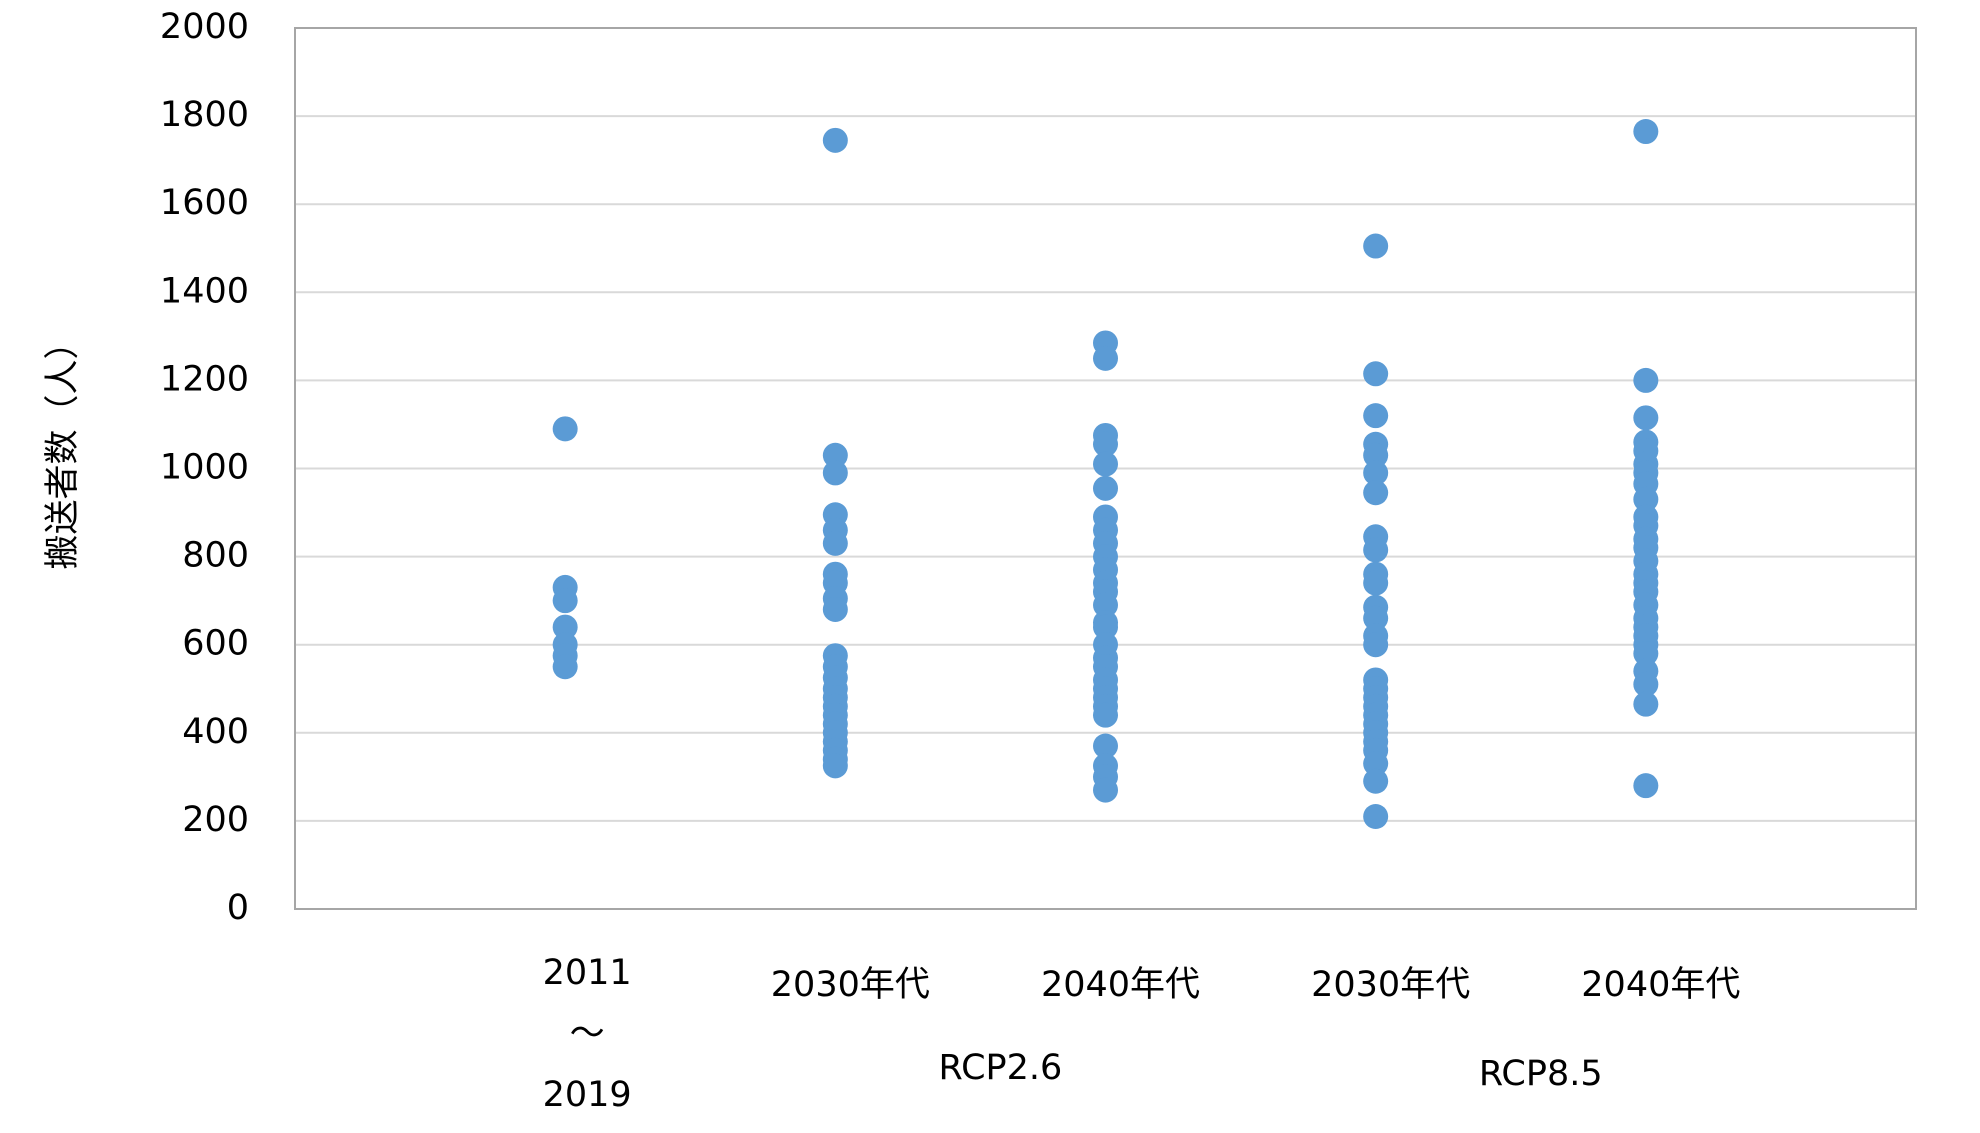 This screenshot has height=1133, width=1980. I want to click on x-tick-label: ～, so click(587, 1034).